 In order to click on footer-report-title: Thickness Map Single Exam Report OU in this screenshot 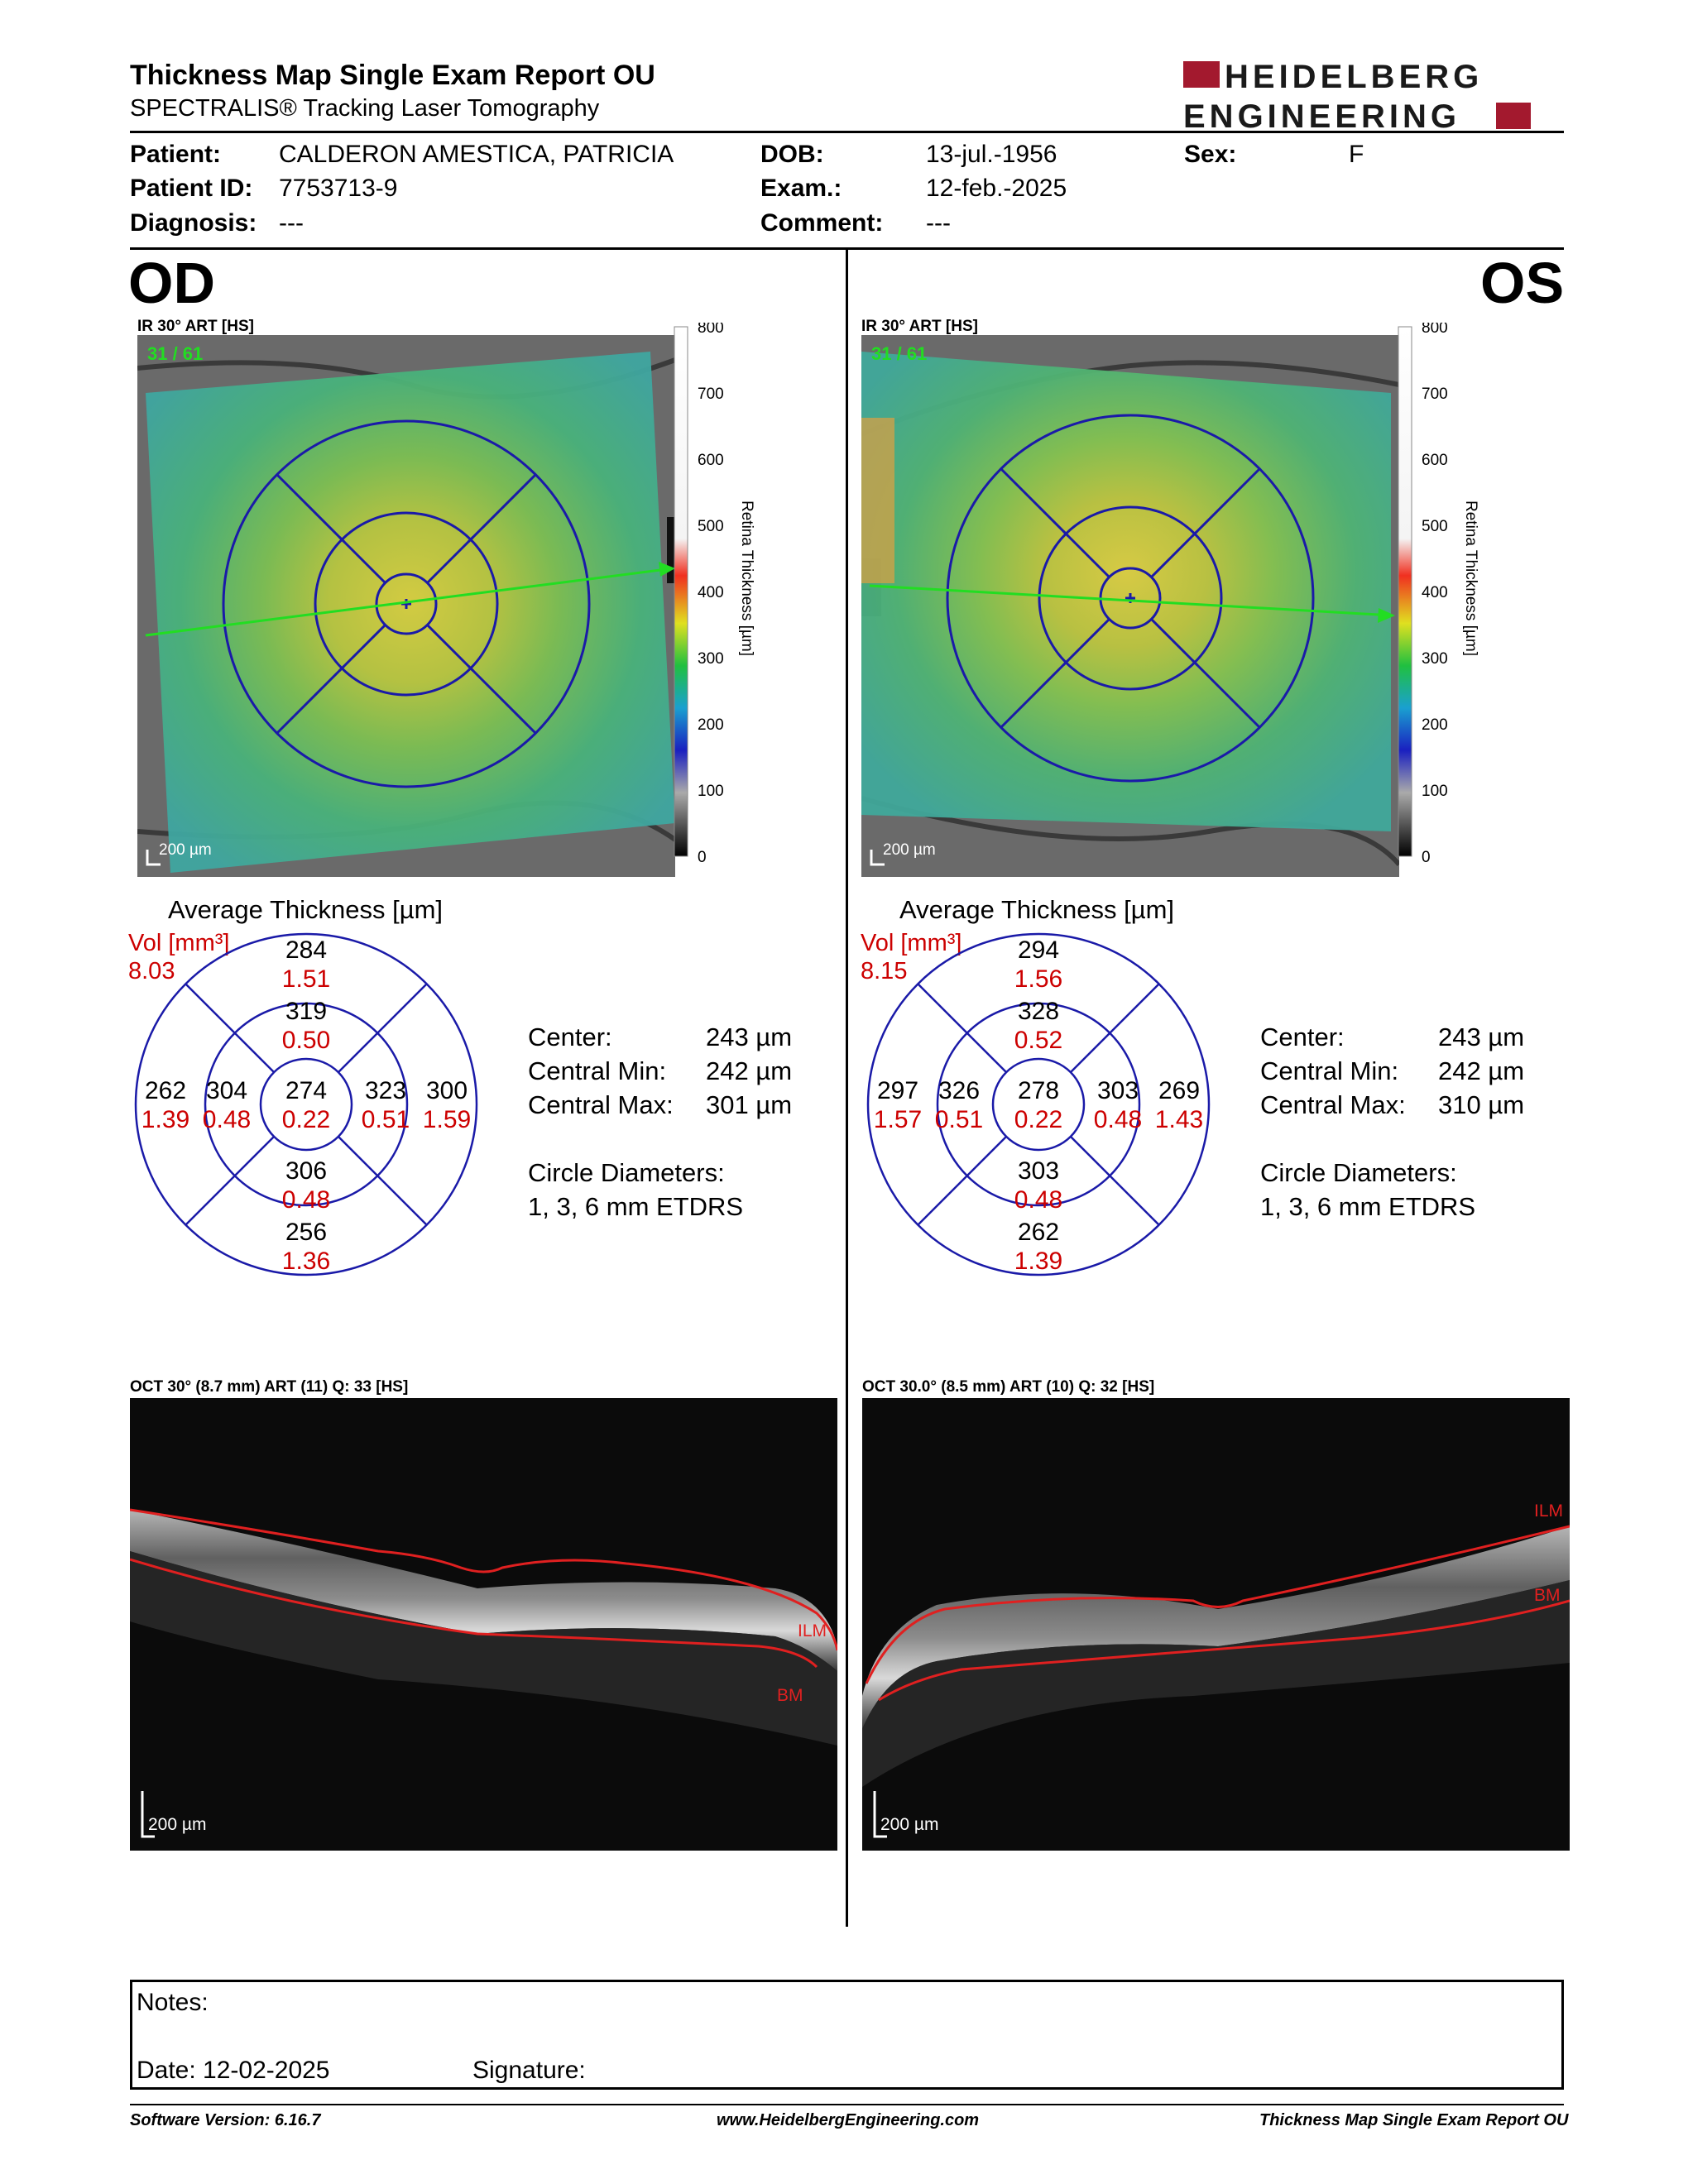, I will do `click(1414, 2120)`.